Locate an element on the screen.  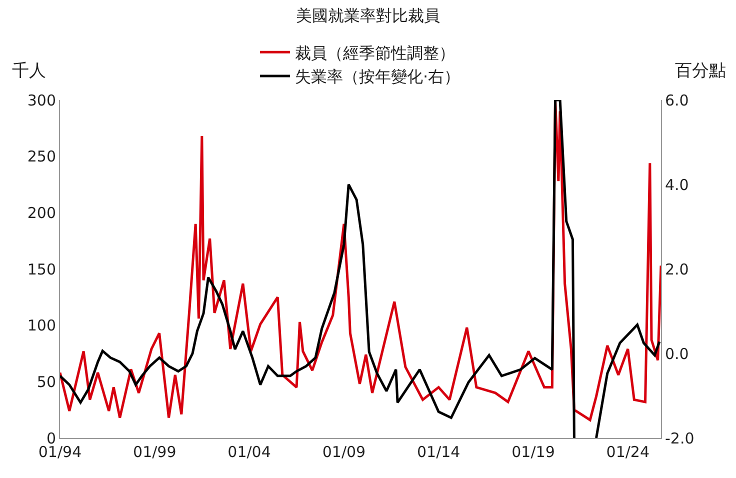
chart-title: 美國就業率對比裁員 is located at coordinates (368, 15).